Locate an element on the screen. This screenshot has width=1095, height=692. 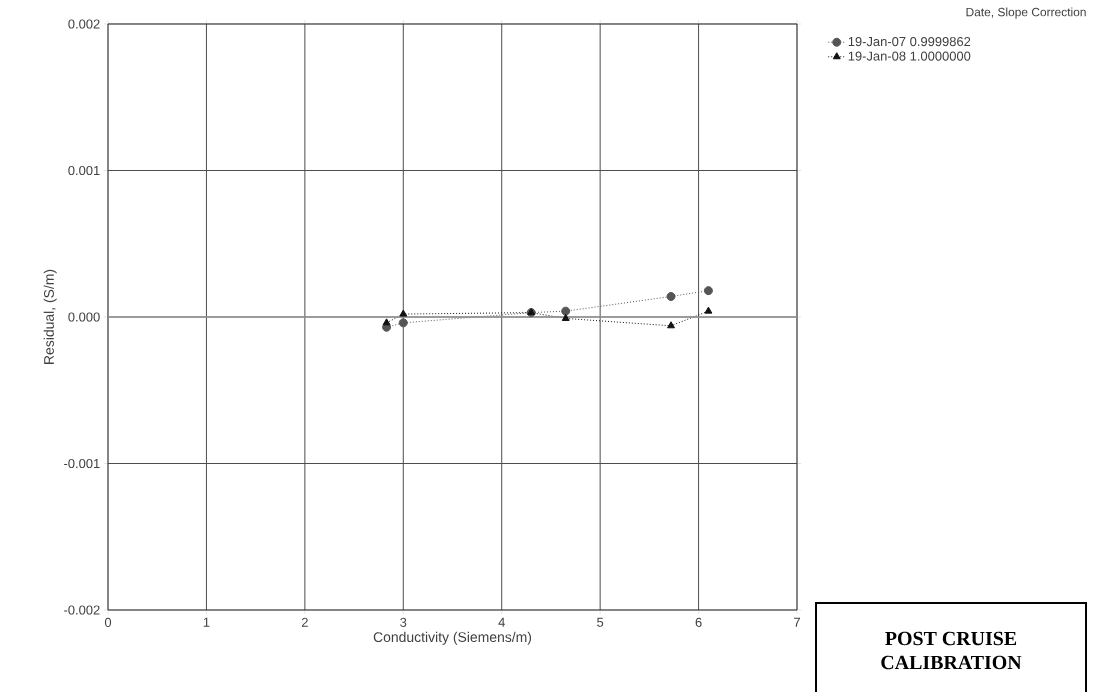
x-tick-label: 0 is located at coordinates (108, 622).